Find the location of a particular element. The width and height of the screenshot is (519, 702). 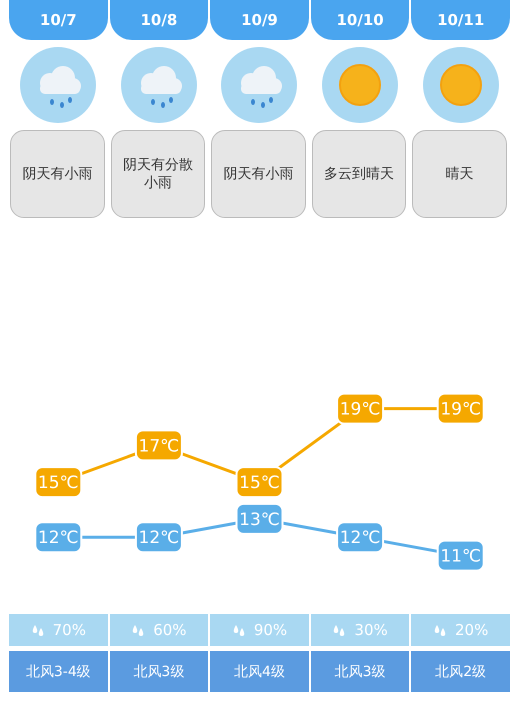

text: 阴天有分散小雨 is located at coordinates (158, 174).